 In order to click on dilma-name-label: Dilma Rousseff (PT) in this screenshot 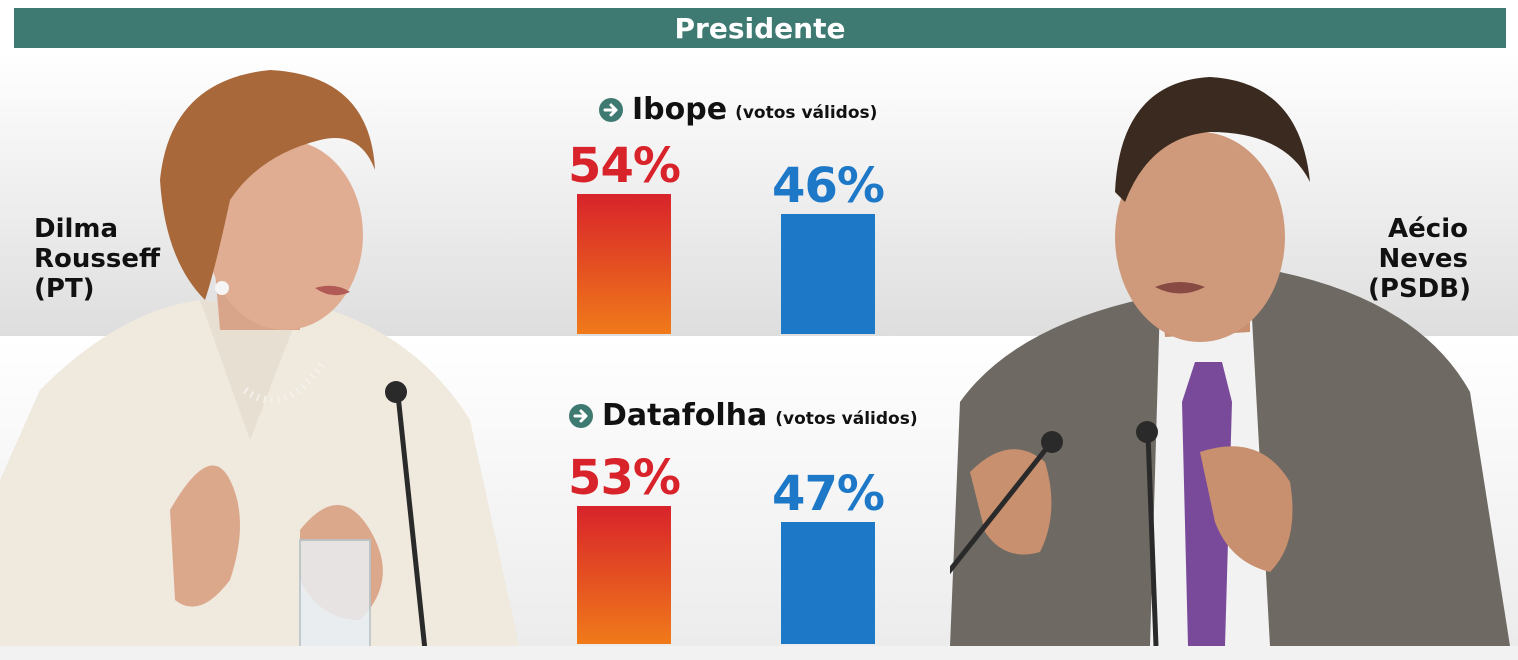, I will do `click(97, 259)`.